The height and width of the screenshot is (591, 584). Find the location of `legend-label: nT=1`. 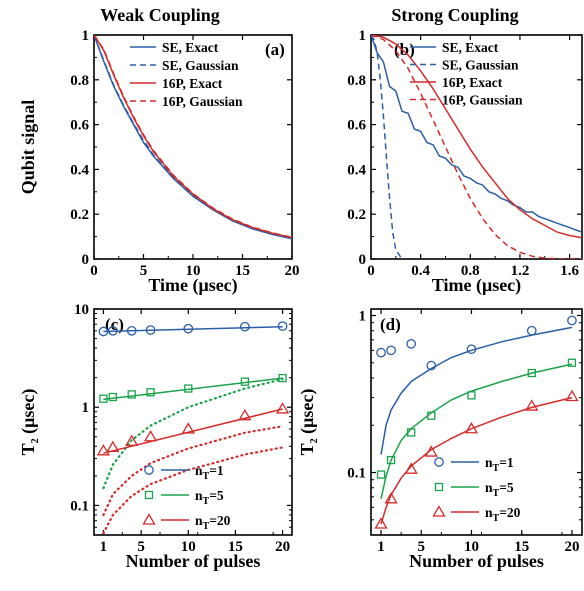

legend-label: nT=1 is located at coordinates (499, 464).